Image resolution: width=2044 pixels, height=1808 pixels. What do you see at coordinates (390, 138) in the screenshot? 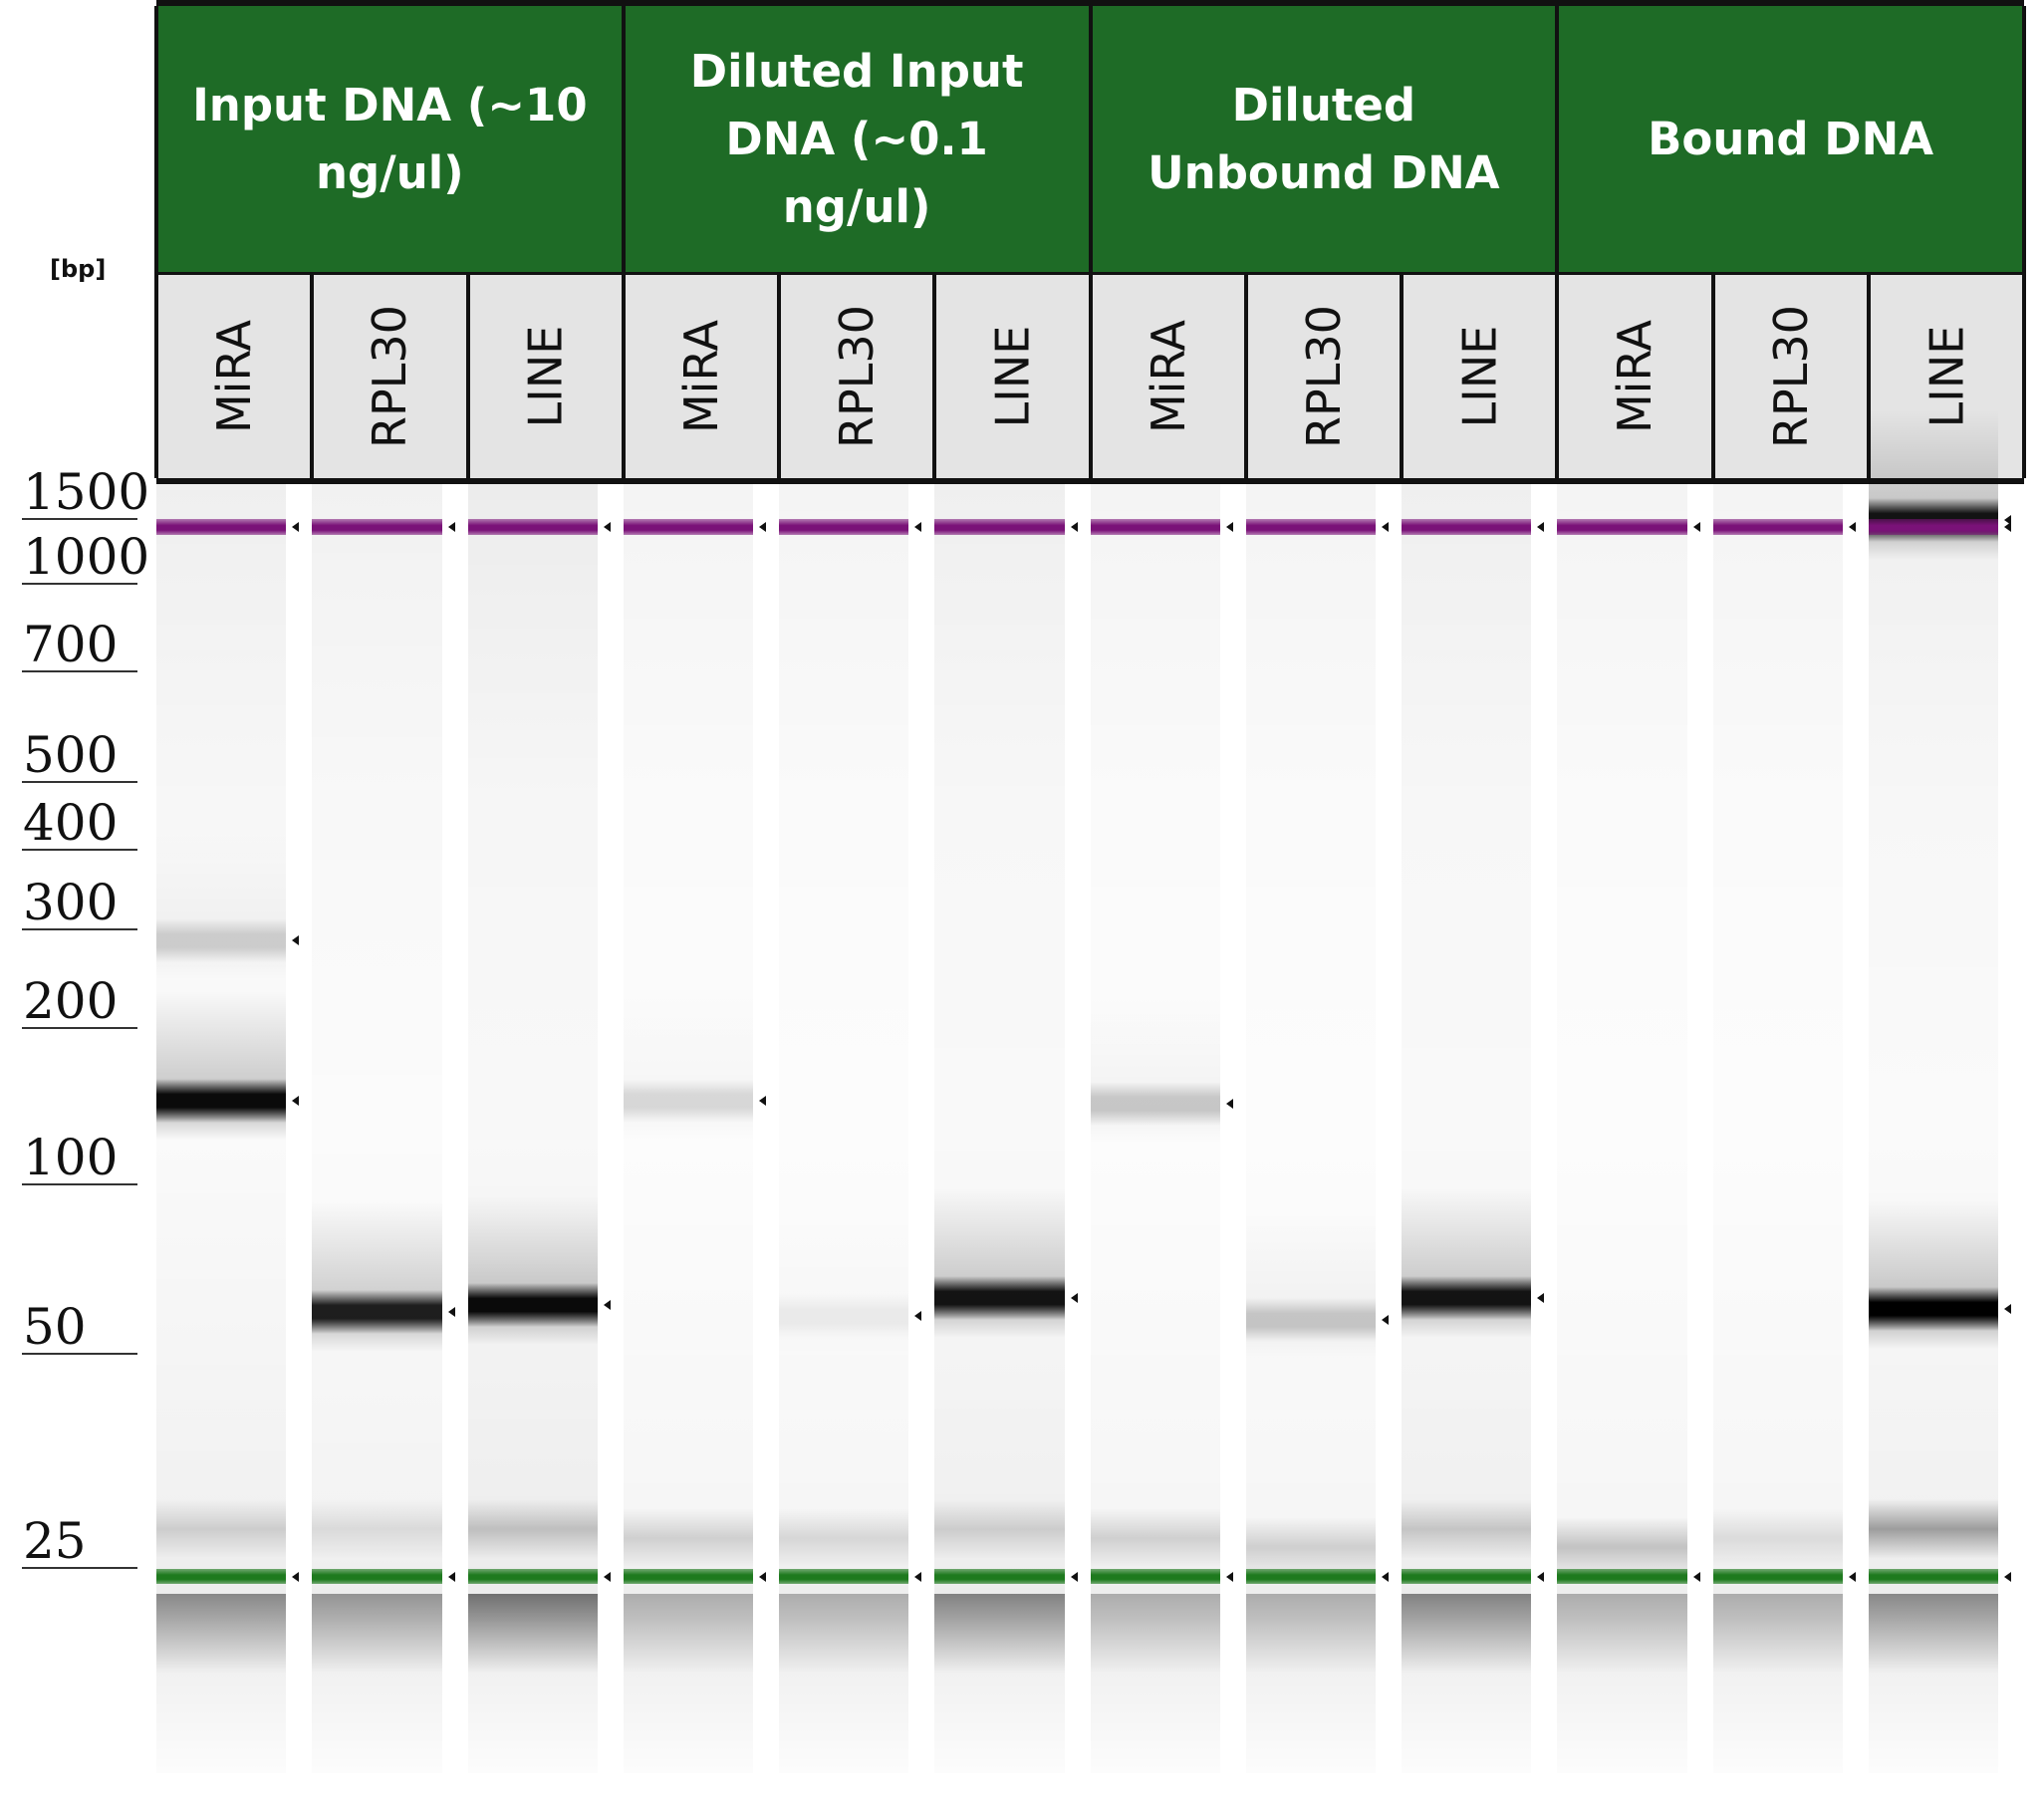
I see `group-title: Input DNA (~10 ng/ul)` at bounding box center [390, 138].